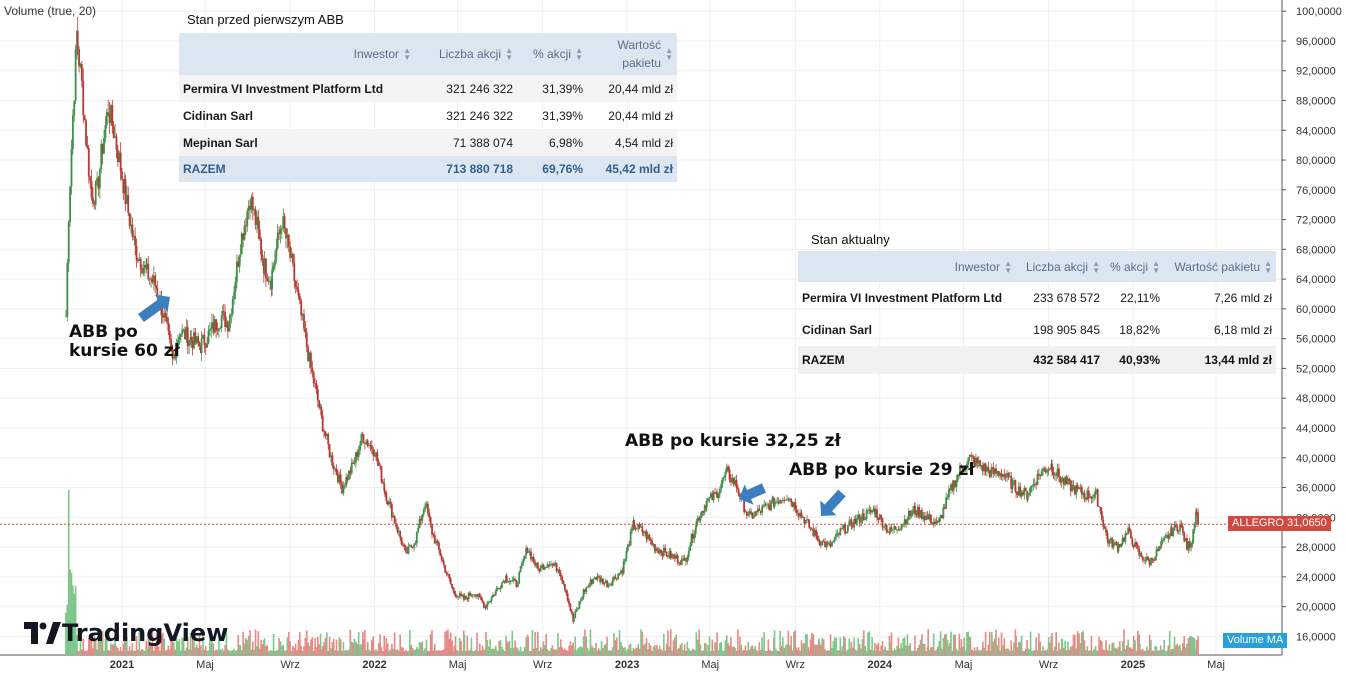  What do you see at coordinates (50, 11) in the screenshot?
I see `volume-indicator-label: Volume (true, 20)` at bounding box center [50, 11].